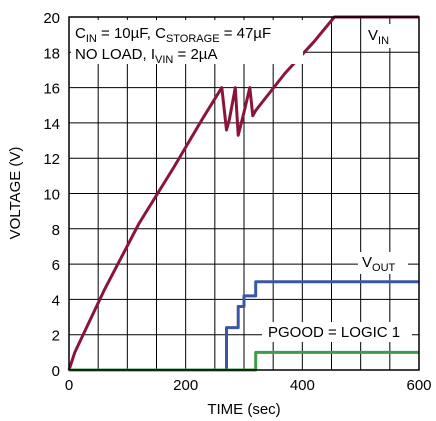 This screenshot has width=436, height=421. Describe the element at coordinates (378, 37) in the screenshot. I see `vin-label: VIN` at that location.